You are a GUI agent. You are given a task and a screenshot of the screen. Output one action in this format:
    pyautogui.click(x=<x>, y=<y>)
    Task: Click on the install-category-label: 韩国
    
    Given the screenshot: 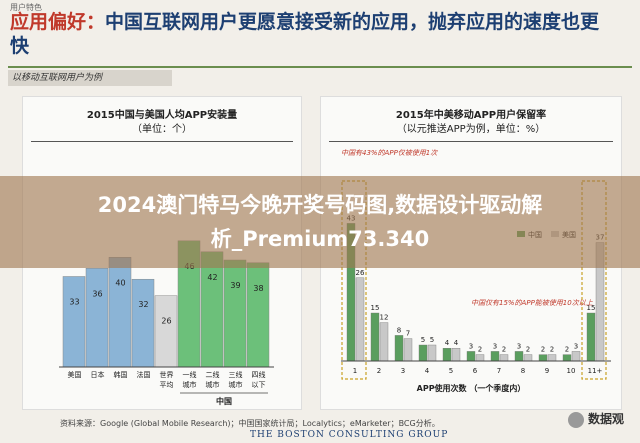 What is the action you would take?
    pyautogui.click(x=121, y=374)
    